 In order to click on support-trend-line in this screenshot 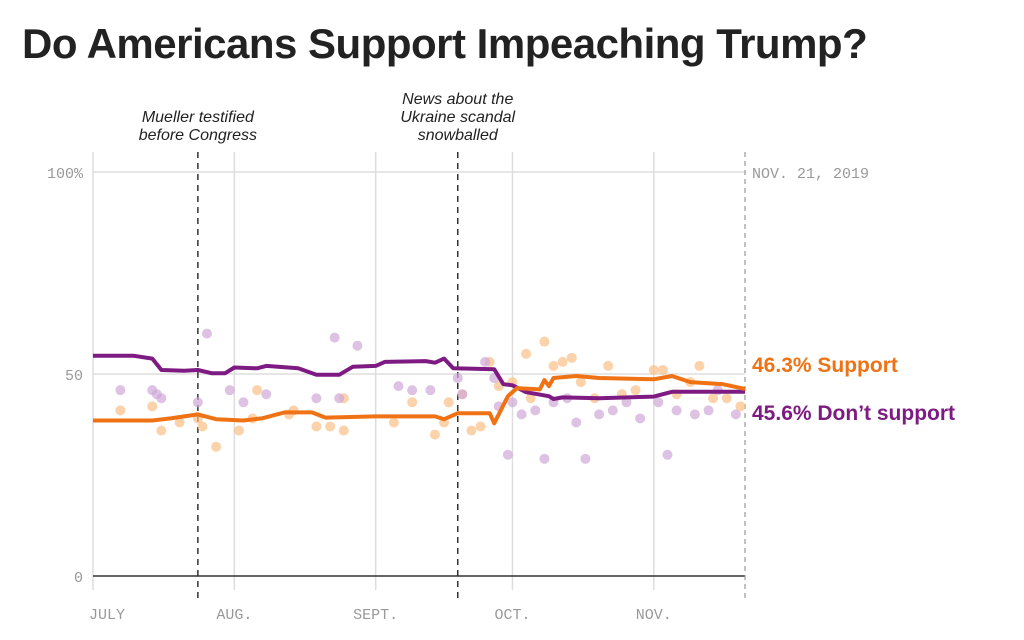, I will do `click(419, 400)`.